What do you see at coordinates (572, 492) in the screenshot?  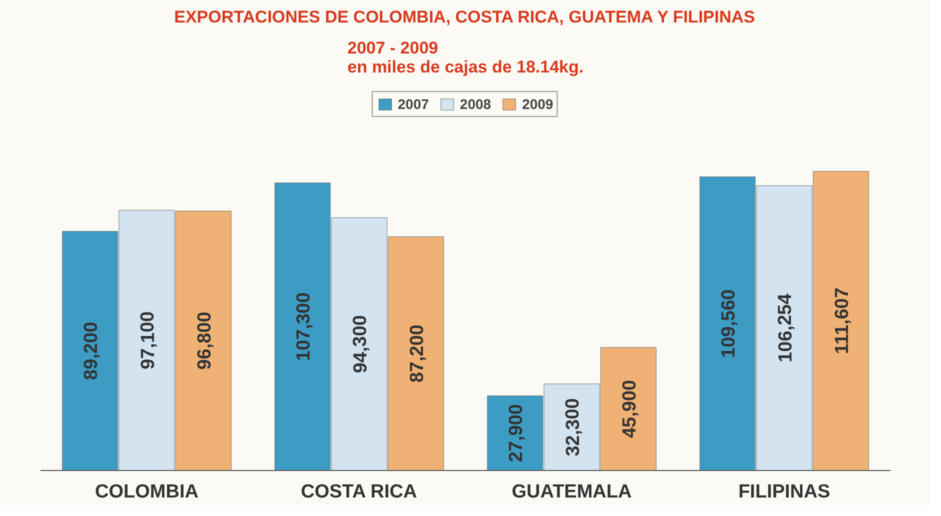 I see `x-tick-label: GUATEMALA` at bounding box center [572, 492].